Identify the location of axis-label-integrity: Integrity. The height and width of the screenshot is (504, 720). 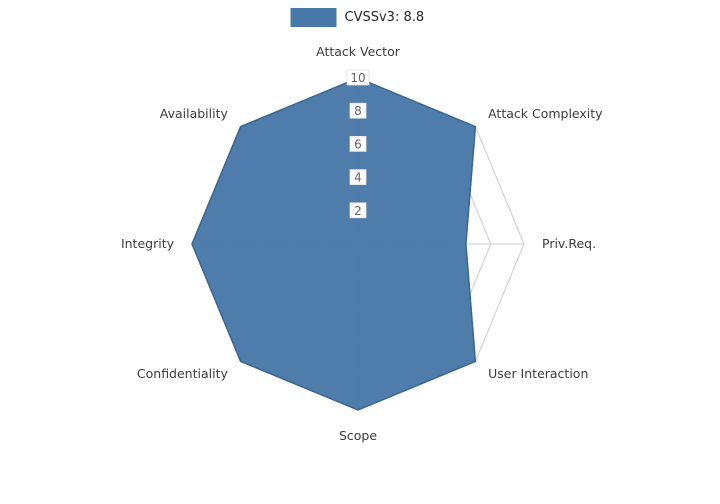
(148, 243).